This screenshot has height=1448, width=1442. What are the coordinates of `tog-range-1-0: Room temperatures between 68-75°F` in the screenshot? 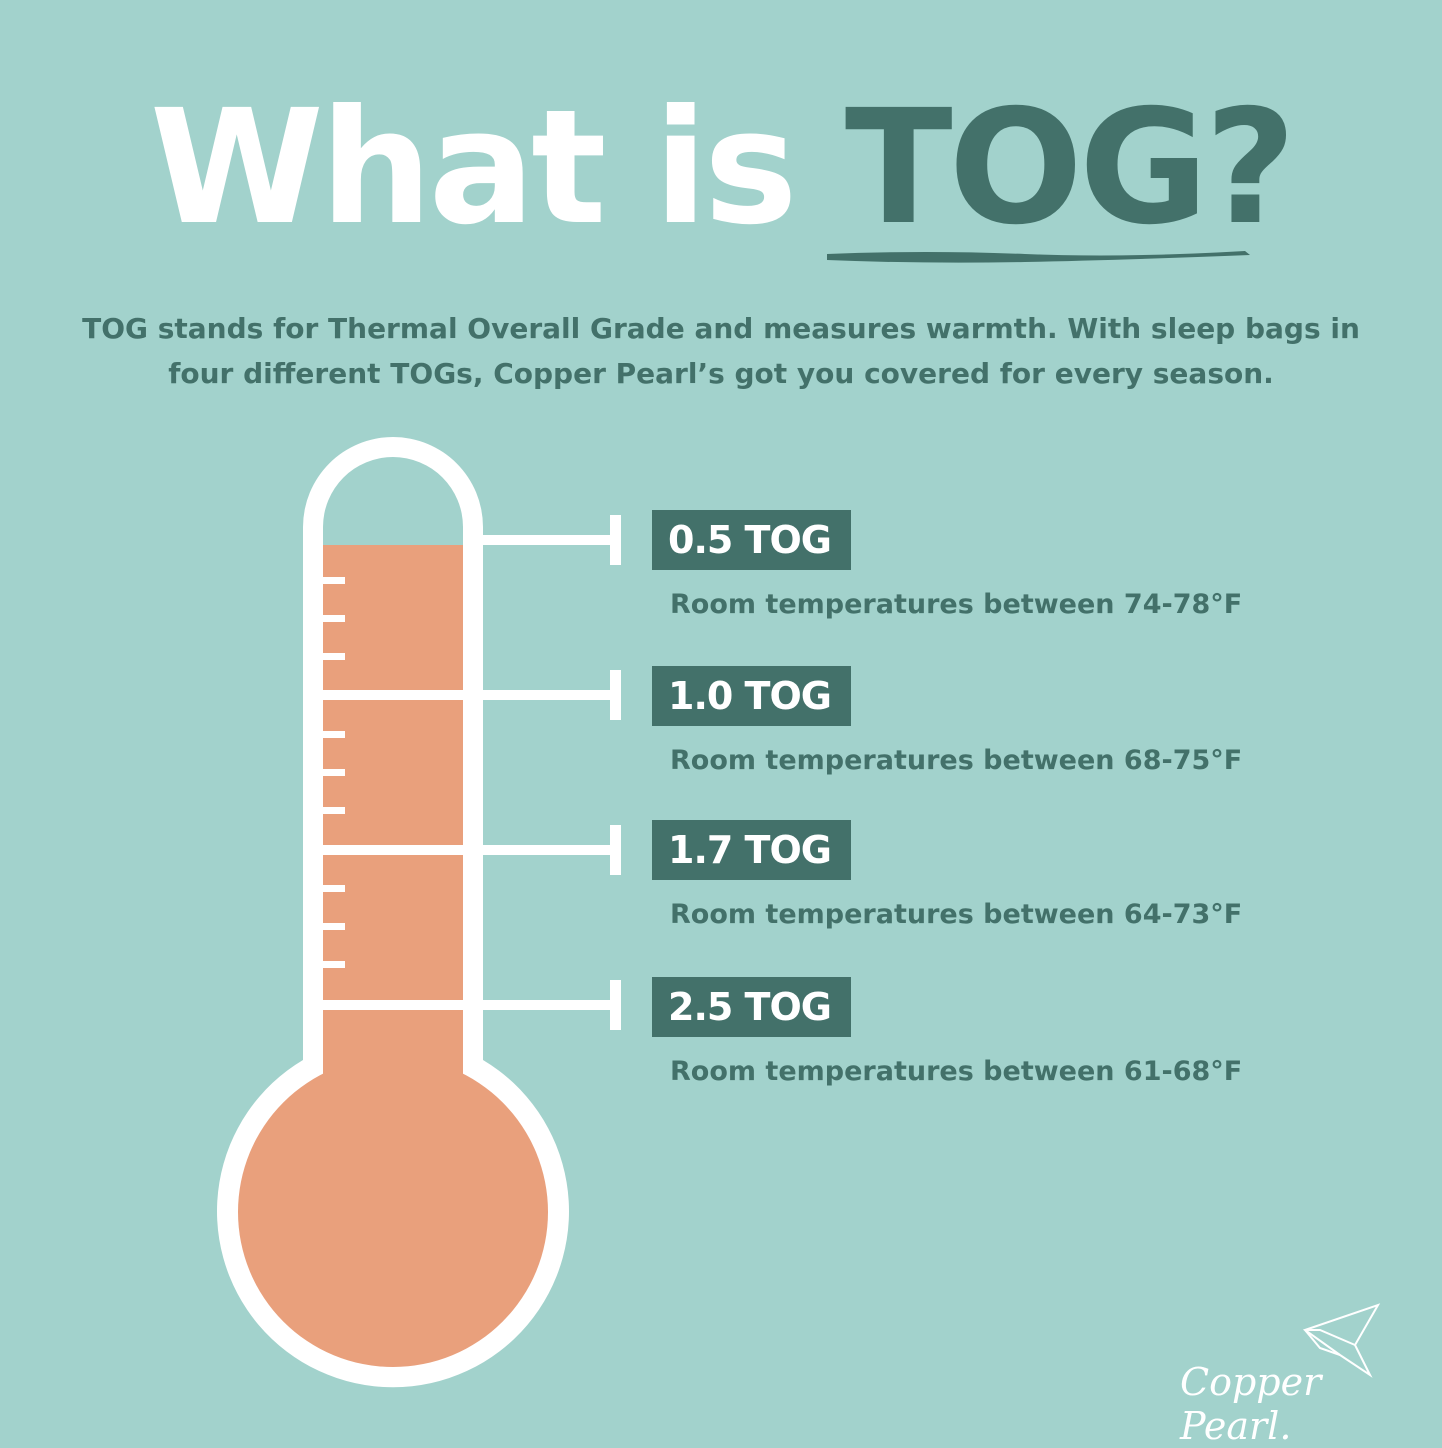 It's located at (956, 760).